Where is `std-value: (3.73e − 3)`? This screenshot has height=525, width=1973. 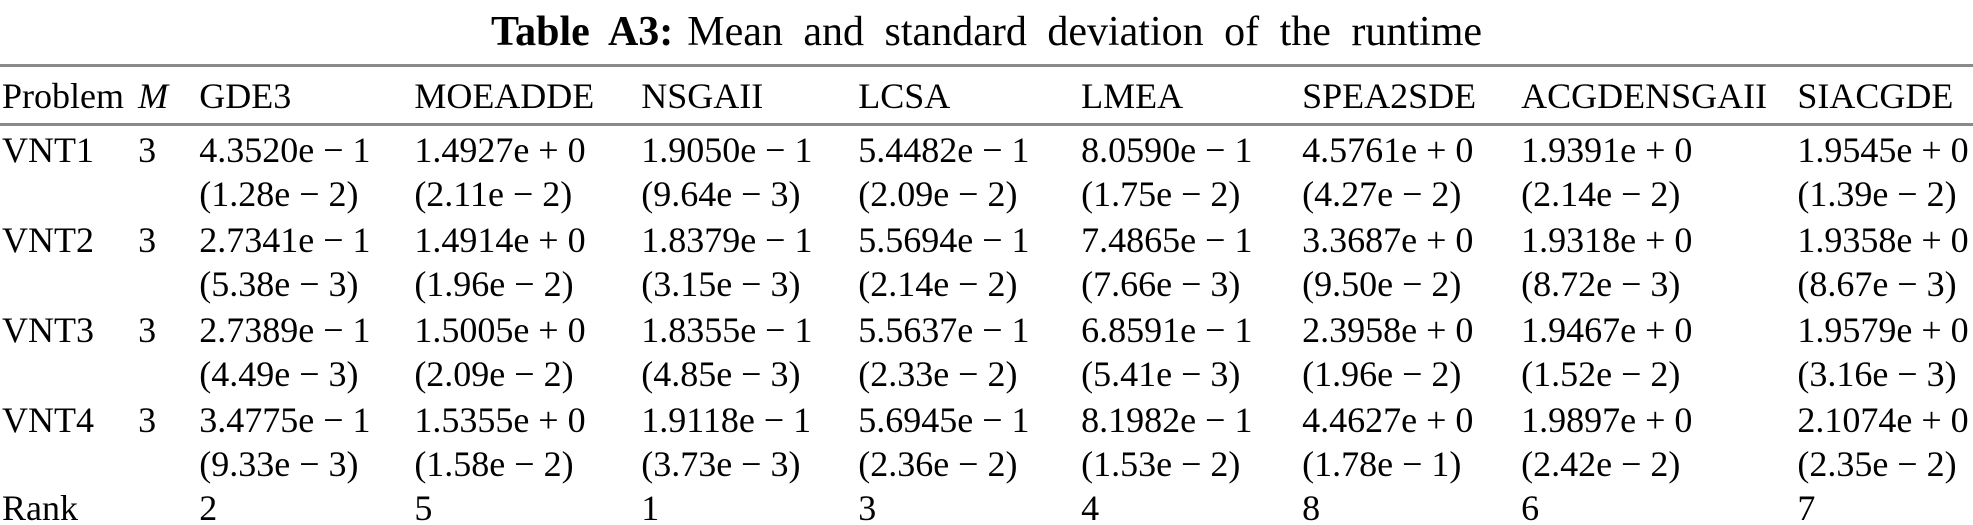
std-value: (3.73e − 3) is located at coordinates (721, 464).